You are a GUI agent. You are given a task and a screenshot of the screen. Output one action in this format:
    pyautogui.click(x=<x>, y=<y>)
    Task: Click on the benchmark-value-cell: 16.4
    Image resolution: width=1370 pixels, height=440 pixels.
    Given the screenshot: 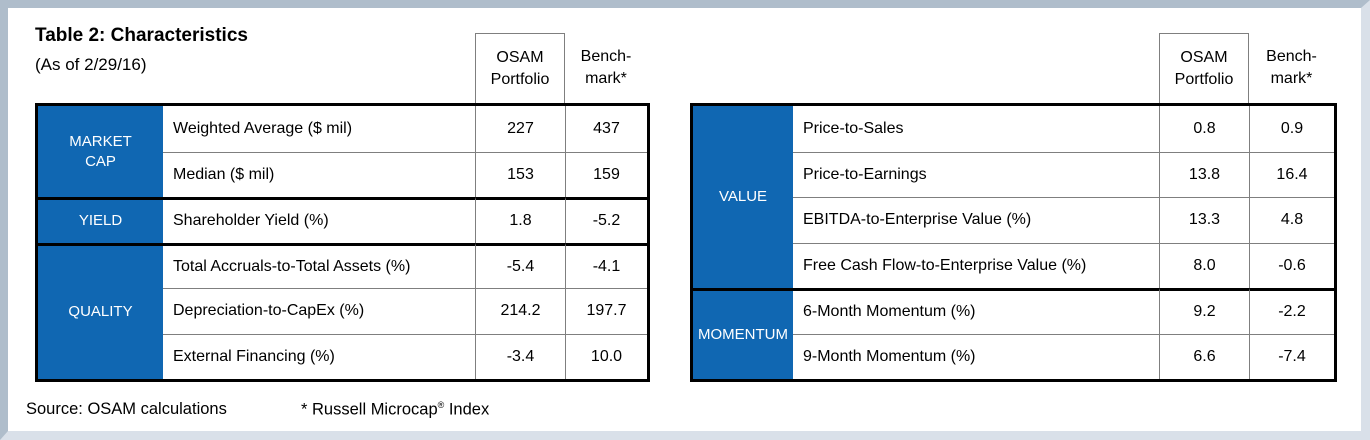 What is the action you would take?
    pyautogui.click(x=1291, y=174)
    